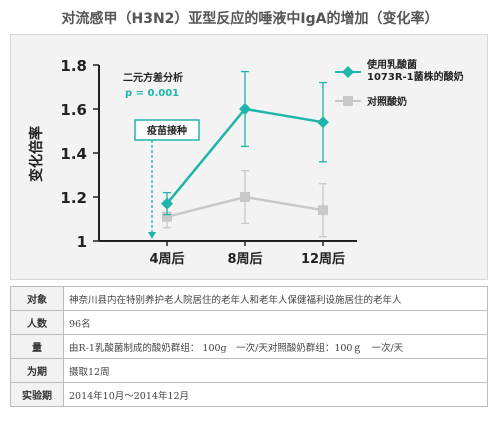 The image size is (500, 425). Describe the element at coordinates (275, 394) in the screenshot. I see `info-value: 2014年10月～2014年12月` at that location.